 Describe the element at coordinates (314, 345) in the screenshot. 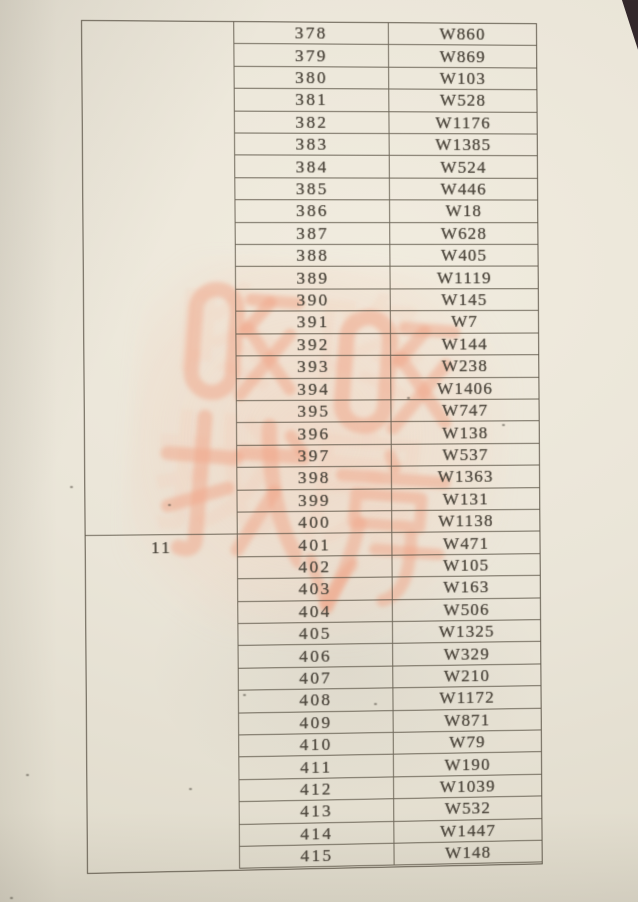

I see `row-number-cell: 392` at that location.